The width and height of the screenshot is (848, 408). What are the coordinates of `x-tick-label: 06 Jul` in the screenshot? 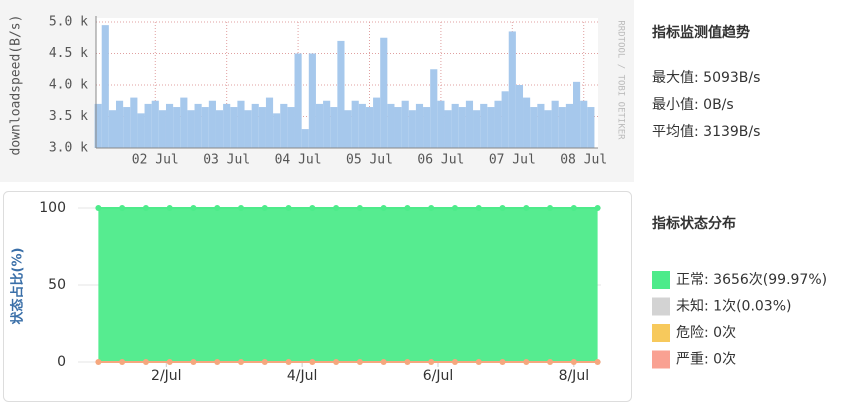 It's located at (440, 160).